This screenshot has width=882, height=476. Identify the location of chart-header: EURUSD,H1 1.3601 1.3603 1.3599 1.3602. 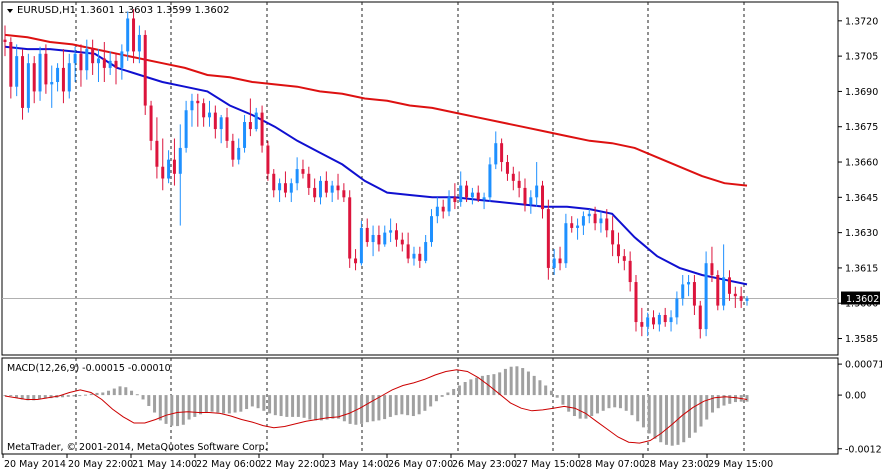
(118, 10).